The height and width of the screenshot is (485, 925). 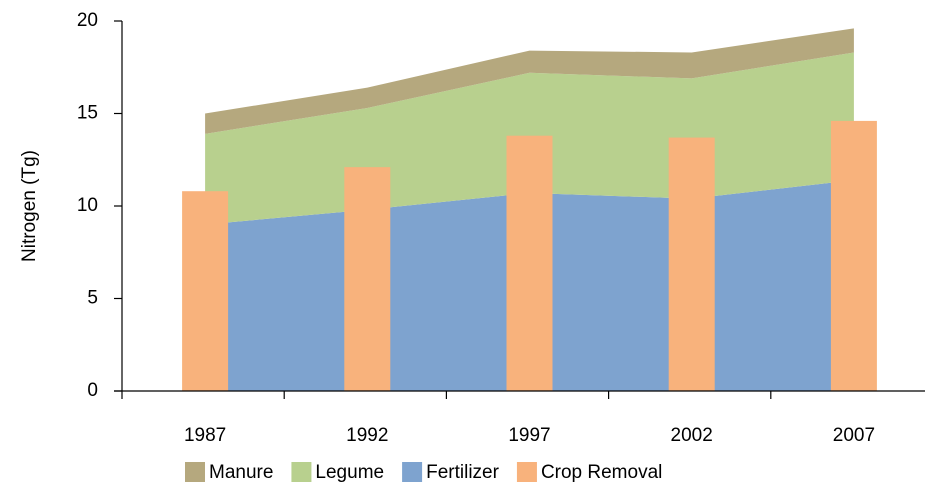 I want to click on x-tick-label: 1992, so click(x=367, y=435).